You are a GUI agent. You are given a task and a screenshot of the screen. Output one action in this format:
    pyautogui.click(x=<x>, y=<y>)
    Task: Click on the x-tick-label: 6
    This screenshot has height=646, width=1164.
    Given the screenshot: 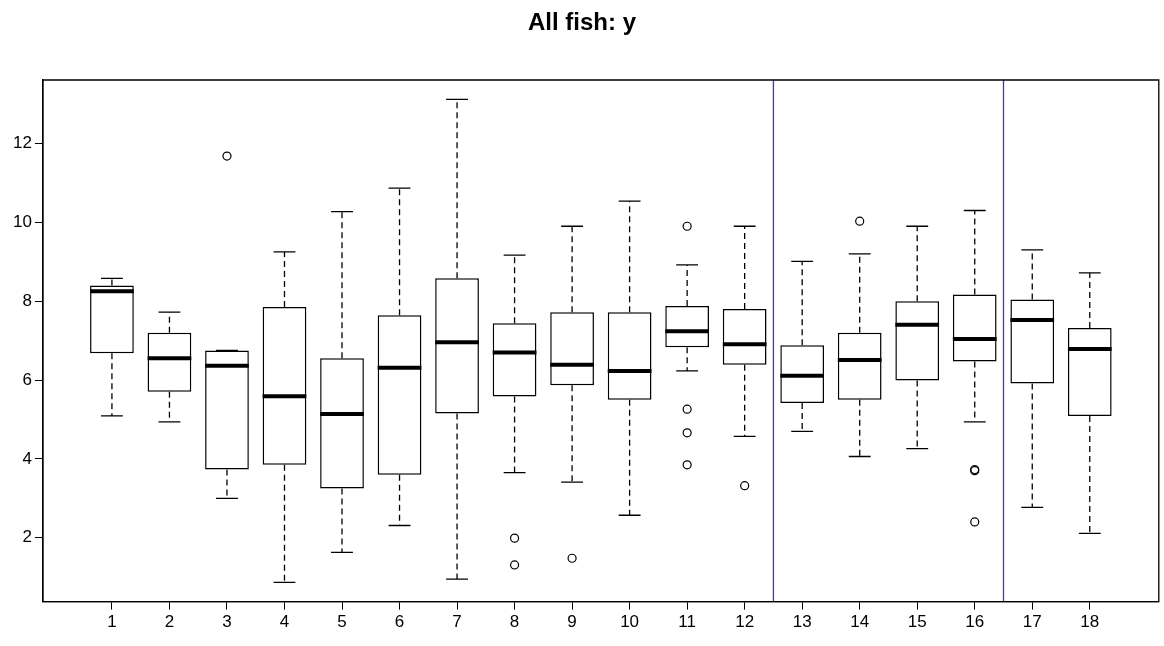 What is the action you would take?
    pyautogui.click(x=399, y=622)
    